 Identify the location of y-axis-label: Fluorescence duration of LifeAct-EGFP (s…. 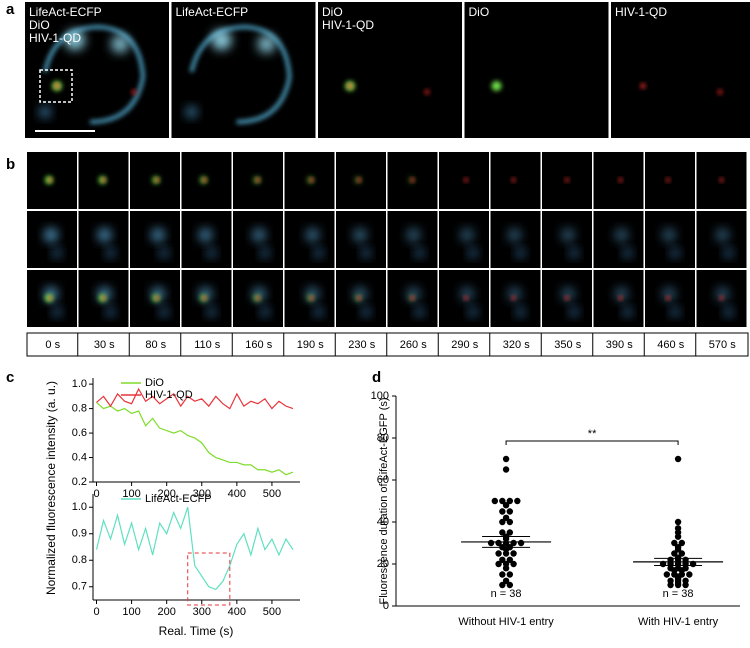
(384, 500).